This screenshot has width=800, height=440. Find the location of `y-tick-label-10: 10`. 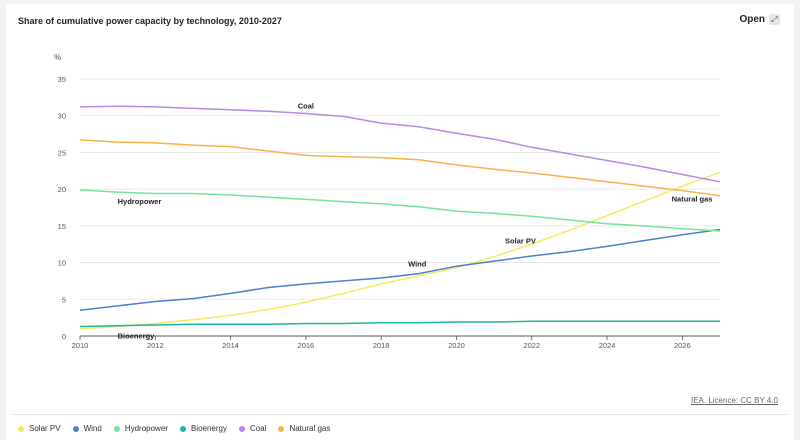

y-tick-label-10: 10 is located at coordinates (62, 263).